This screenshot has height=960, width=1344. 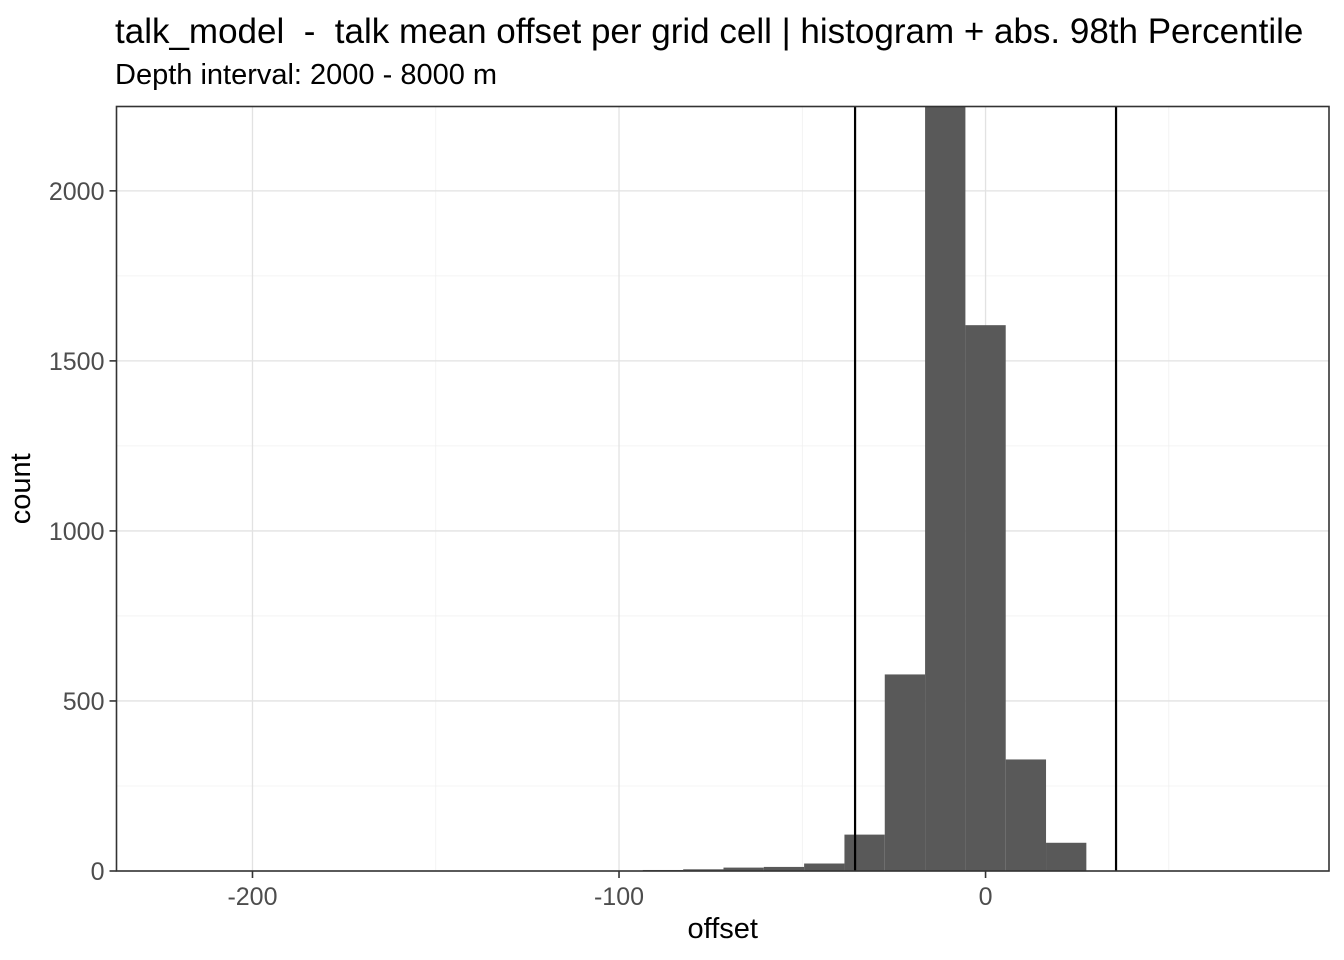 I want to click on y-axis-label: count, so click(x=21, y=488).